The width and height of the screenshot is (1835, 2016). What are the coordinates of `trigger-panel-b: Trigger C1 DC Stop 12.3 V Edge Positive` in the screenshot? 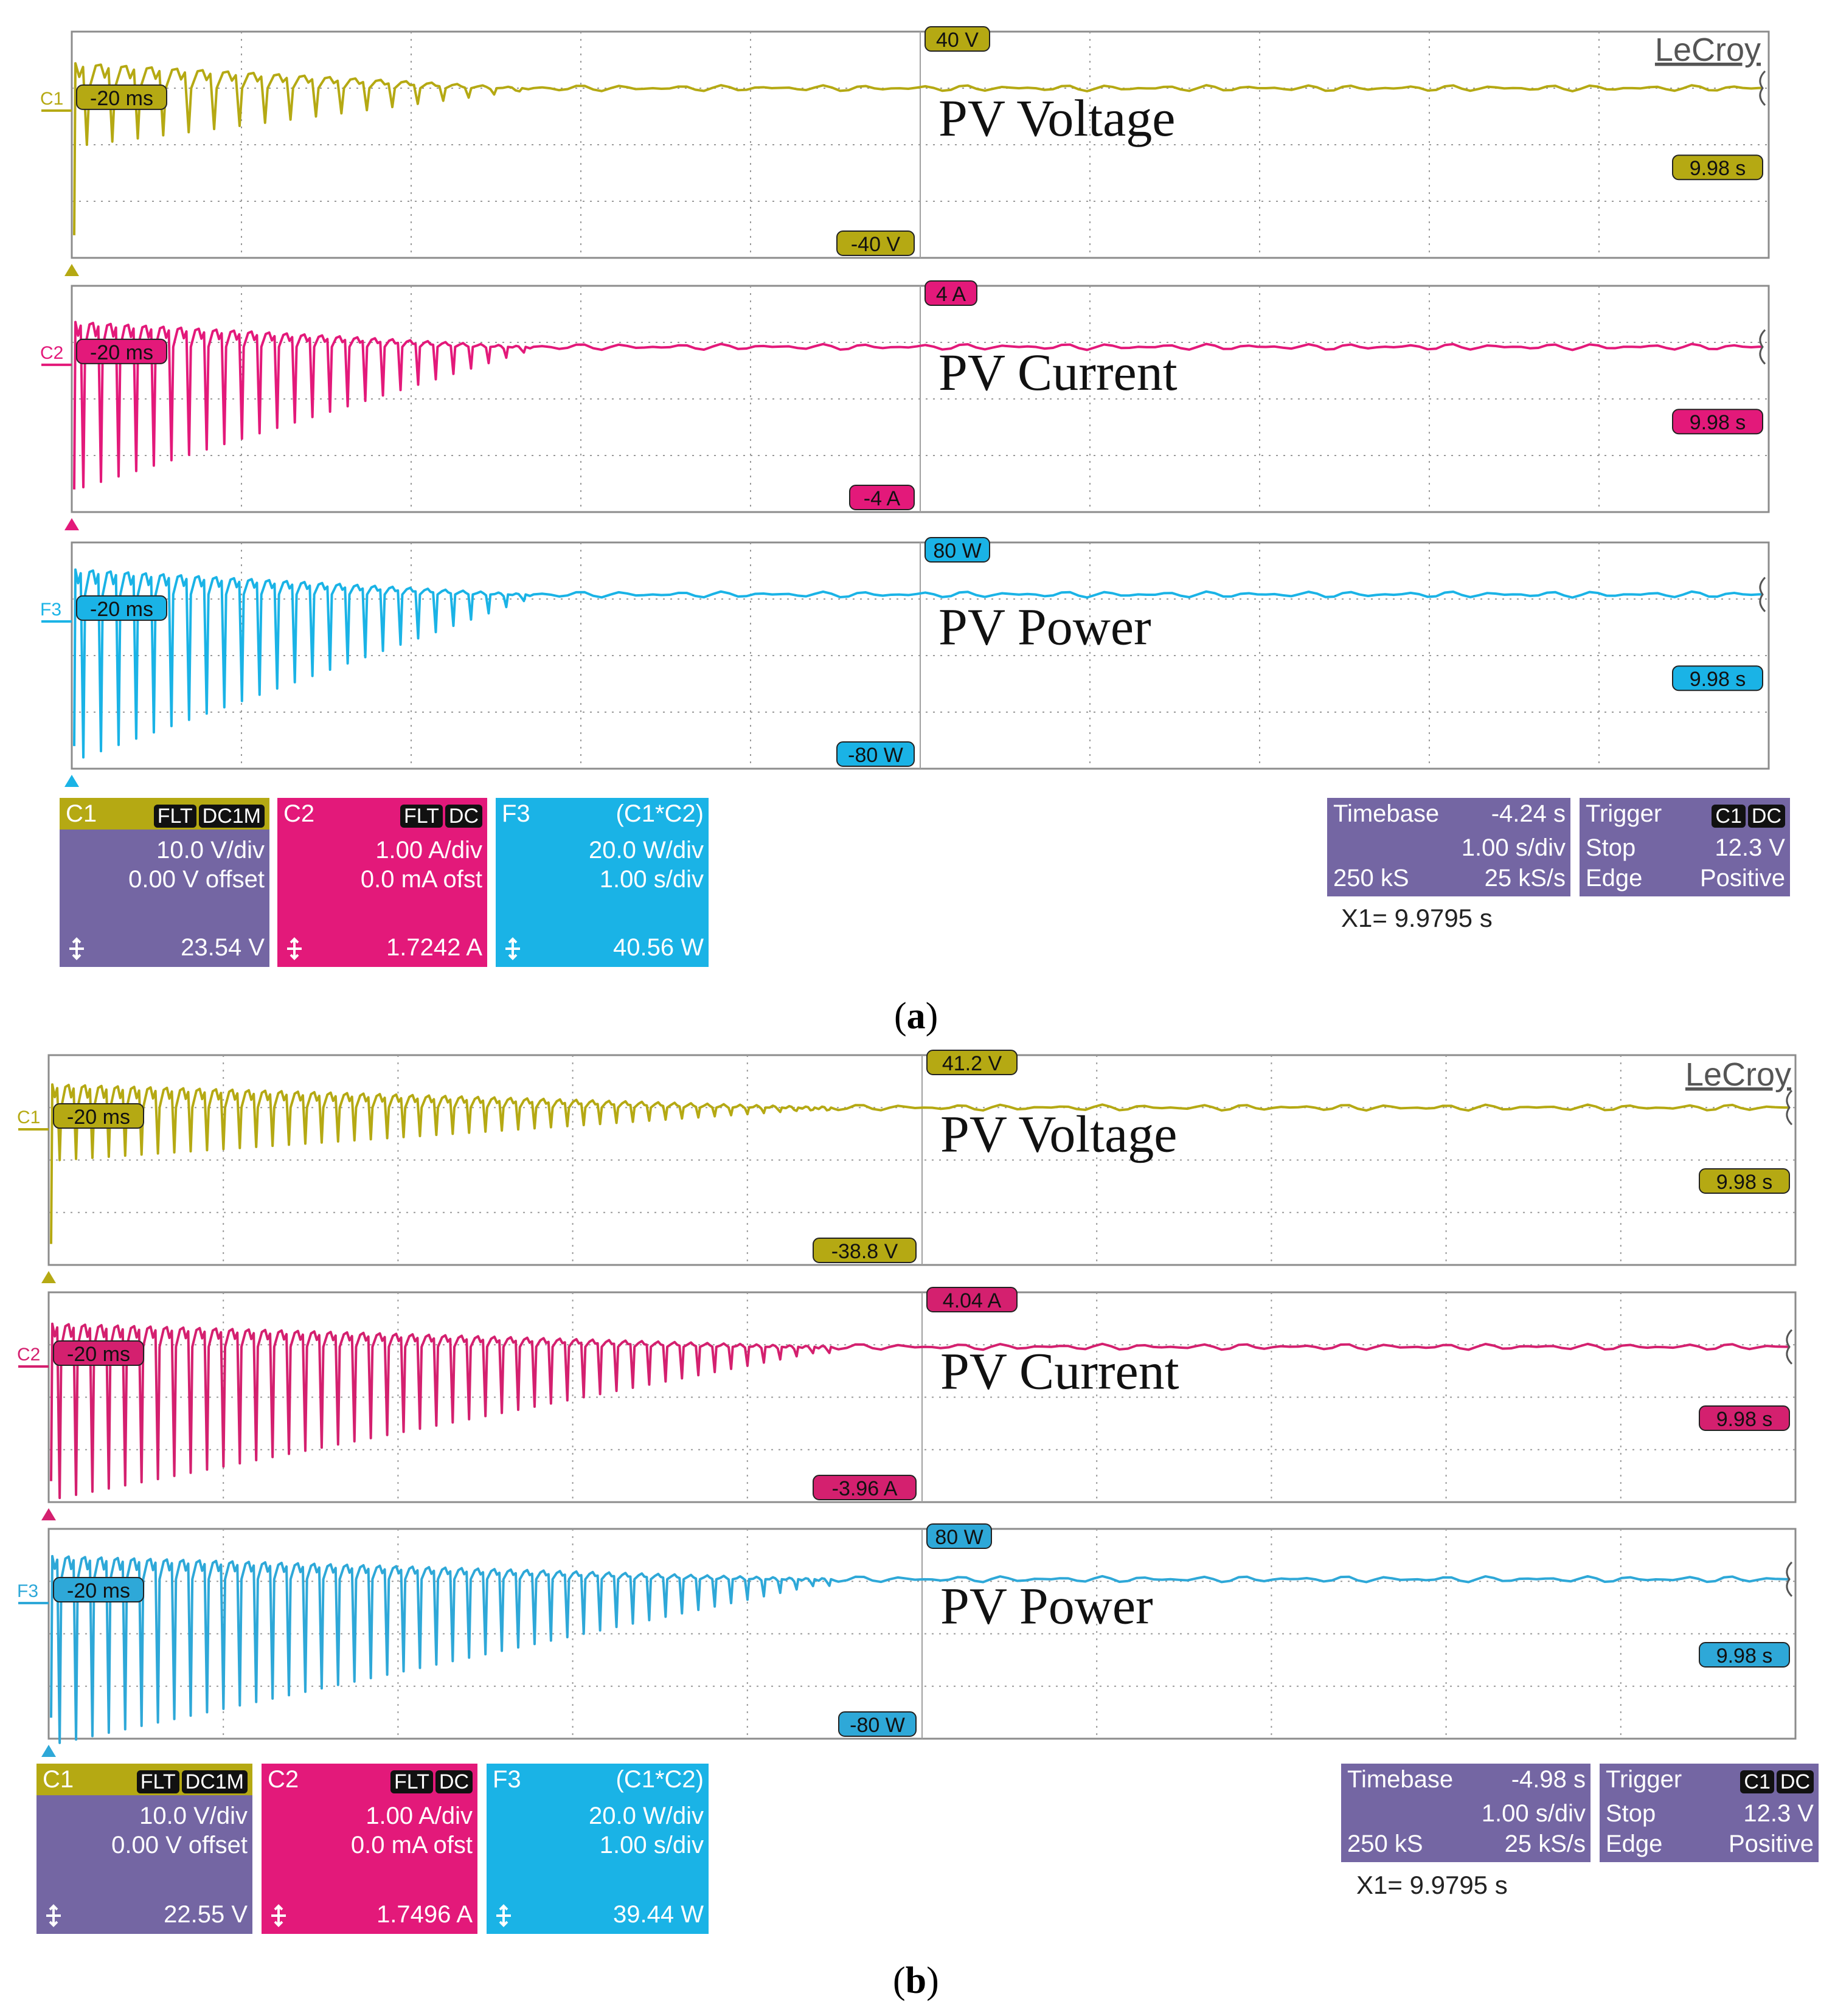 It's located at (1709, 1813).